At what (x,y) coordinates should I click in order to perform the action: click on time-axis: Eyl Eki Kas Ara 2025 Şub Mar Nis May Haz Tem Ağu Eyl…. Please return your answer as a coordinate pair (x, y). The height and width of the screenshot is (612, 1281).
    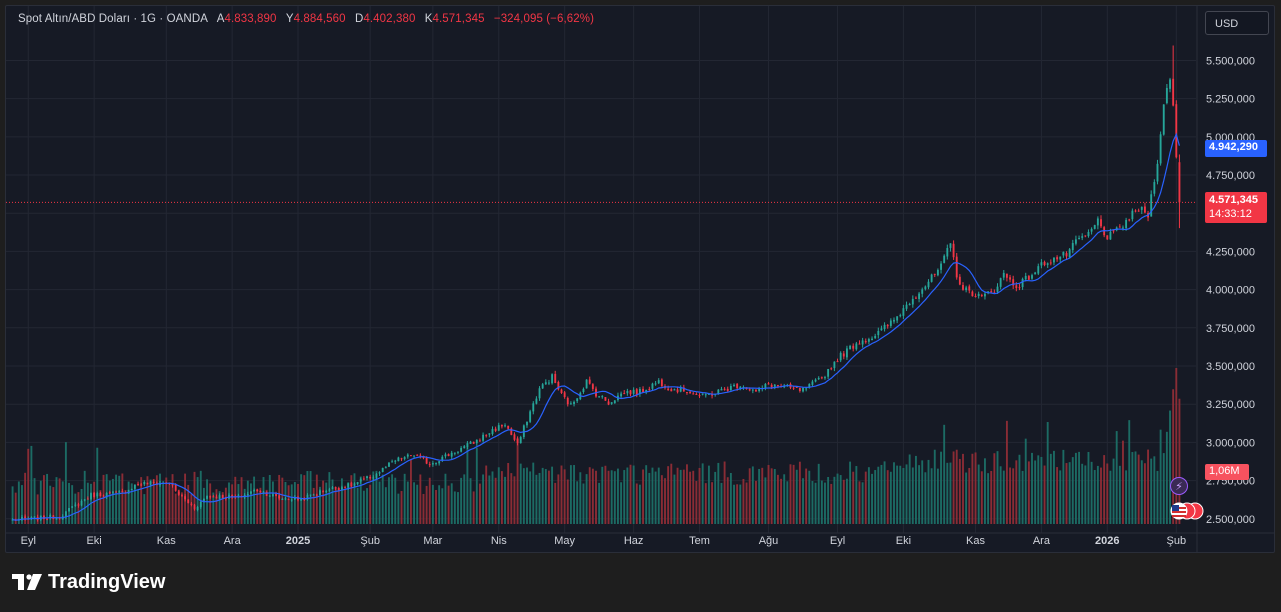
    Looking at the image, I should click on (640, 539).